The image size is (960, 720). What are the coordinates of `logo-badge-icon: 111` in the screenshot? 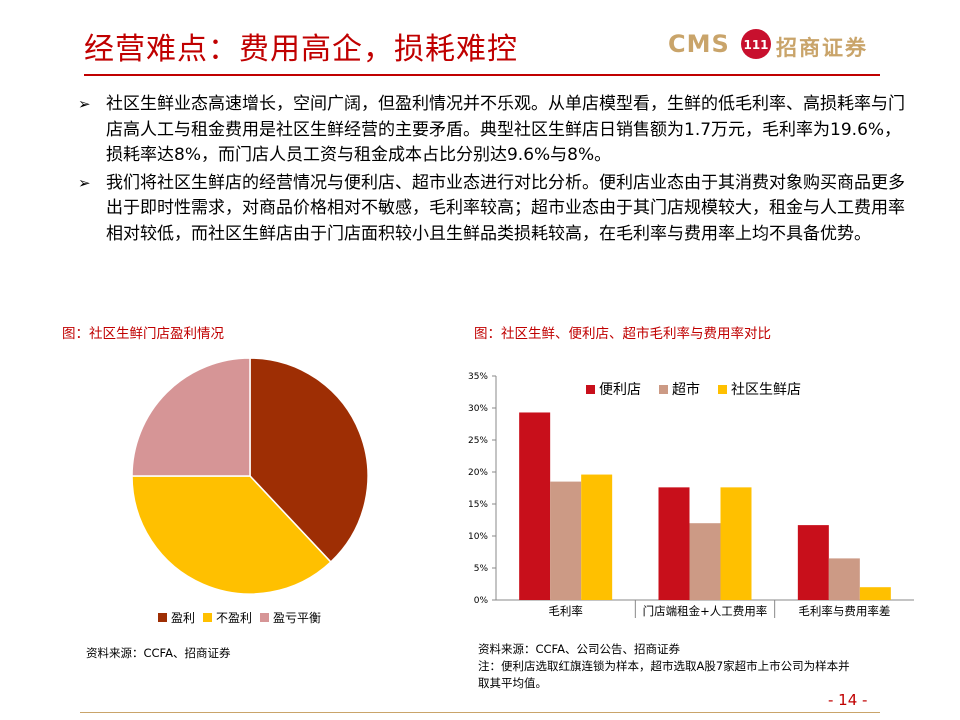 It's located at (756, 44).